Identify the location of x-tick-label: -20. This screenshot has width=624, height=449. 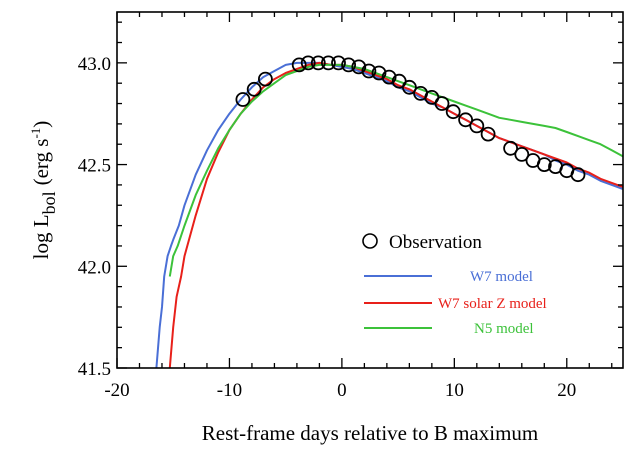
(116, 390).